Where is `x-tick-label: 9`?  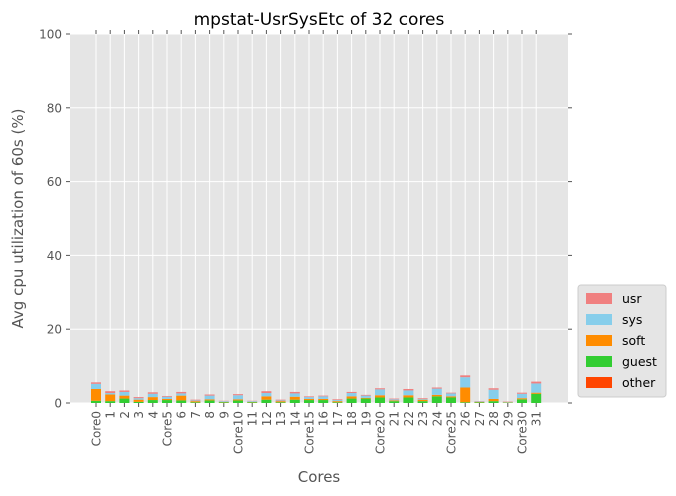
x-tick-label: 9 is located at coordinates (224, 415).